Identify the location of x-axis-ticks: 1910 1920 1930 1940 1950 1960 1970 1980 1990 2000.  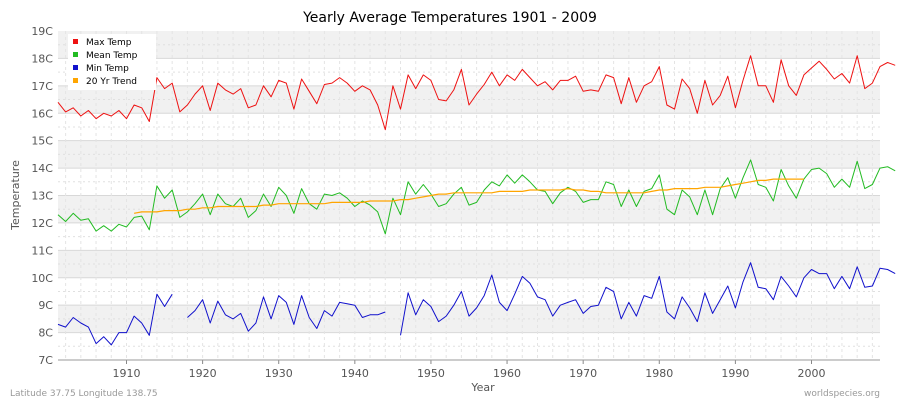
(469, 370).